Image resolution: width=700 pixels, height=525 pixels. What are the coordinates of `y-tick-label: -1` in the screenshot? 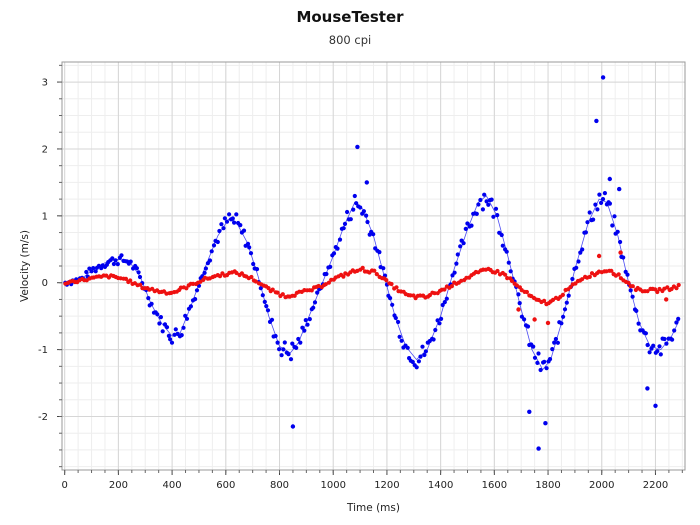 It's located at (43, 350).